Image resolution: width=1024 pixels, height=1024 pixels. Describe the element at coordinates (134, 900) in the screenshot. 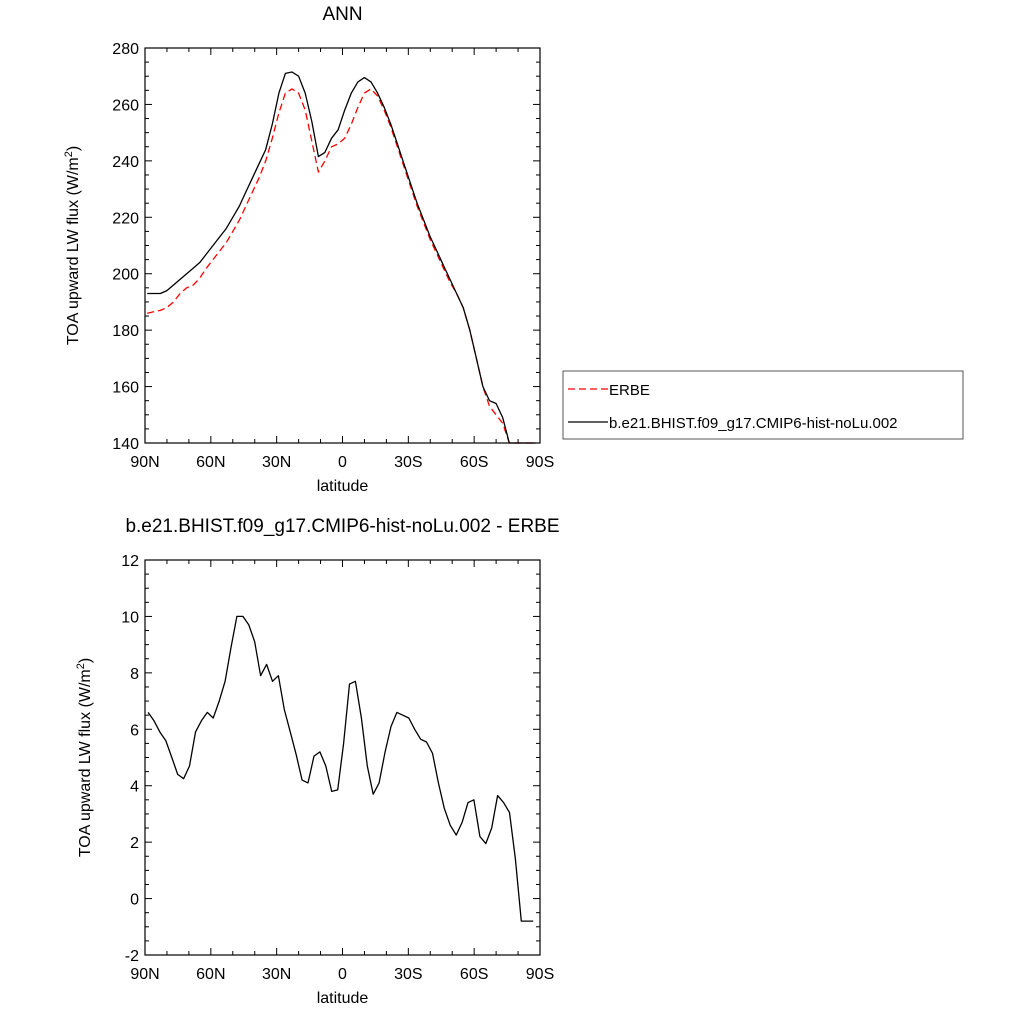

I see `y-tick-label: 0` at that location.